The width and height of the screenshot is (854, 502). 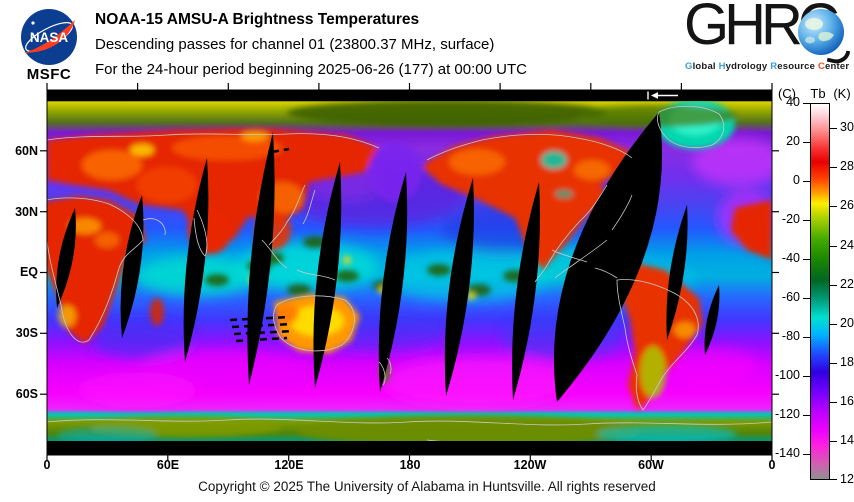 I want to click on nasa-meatball-icon: NASA, so click(x=49, y=37).